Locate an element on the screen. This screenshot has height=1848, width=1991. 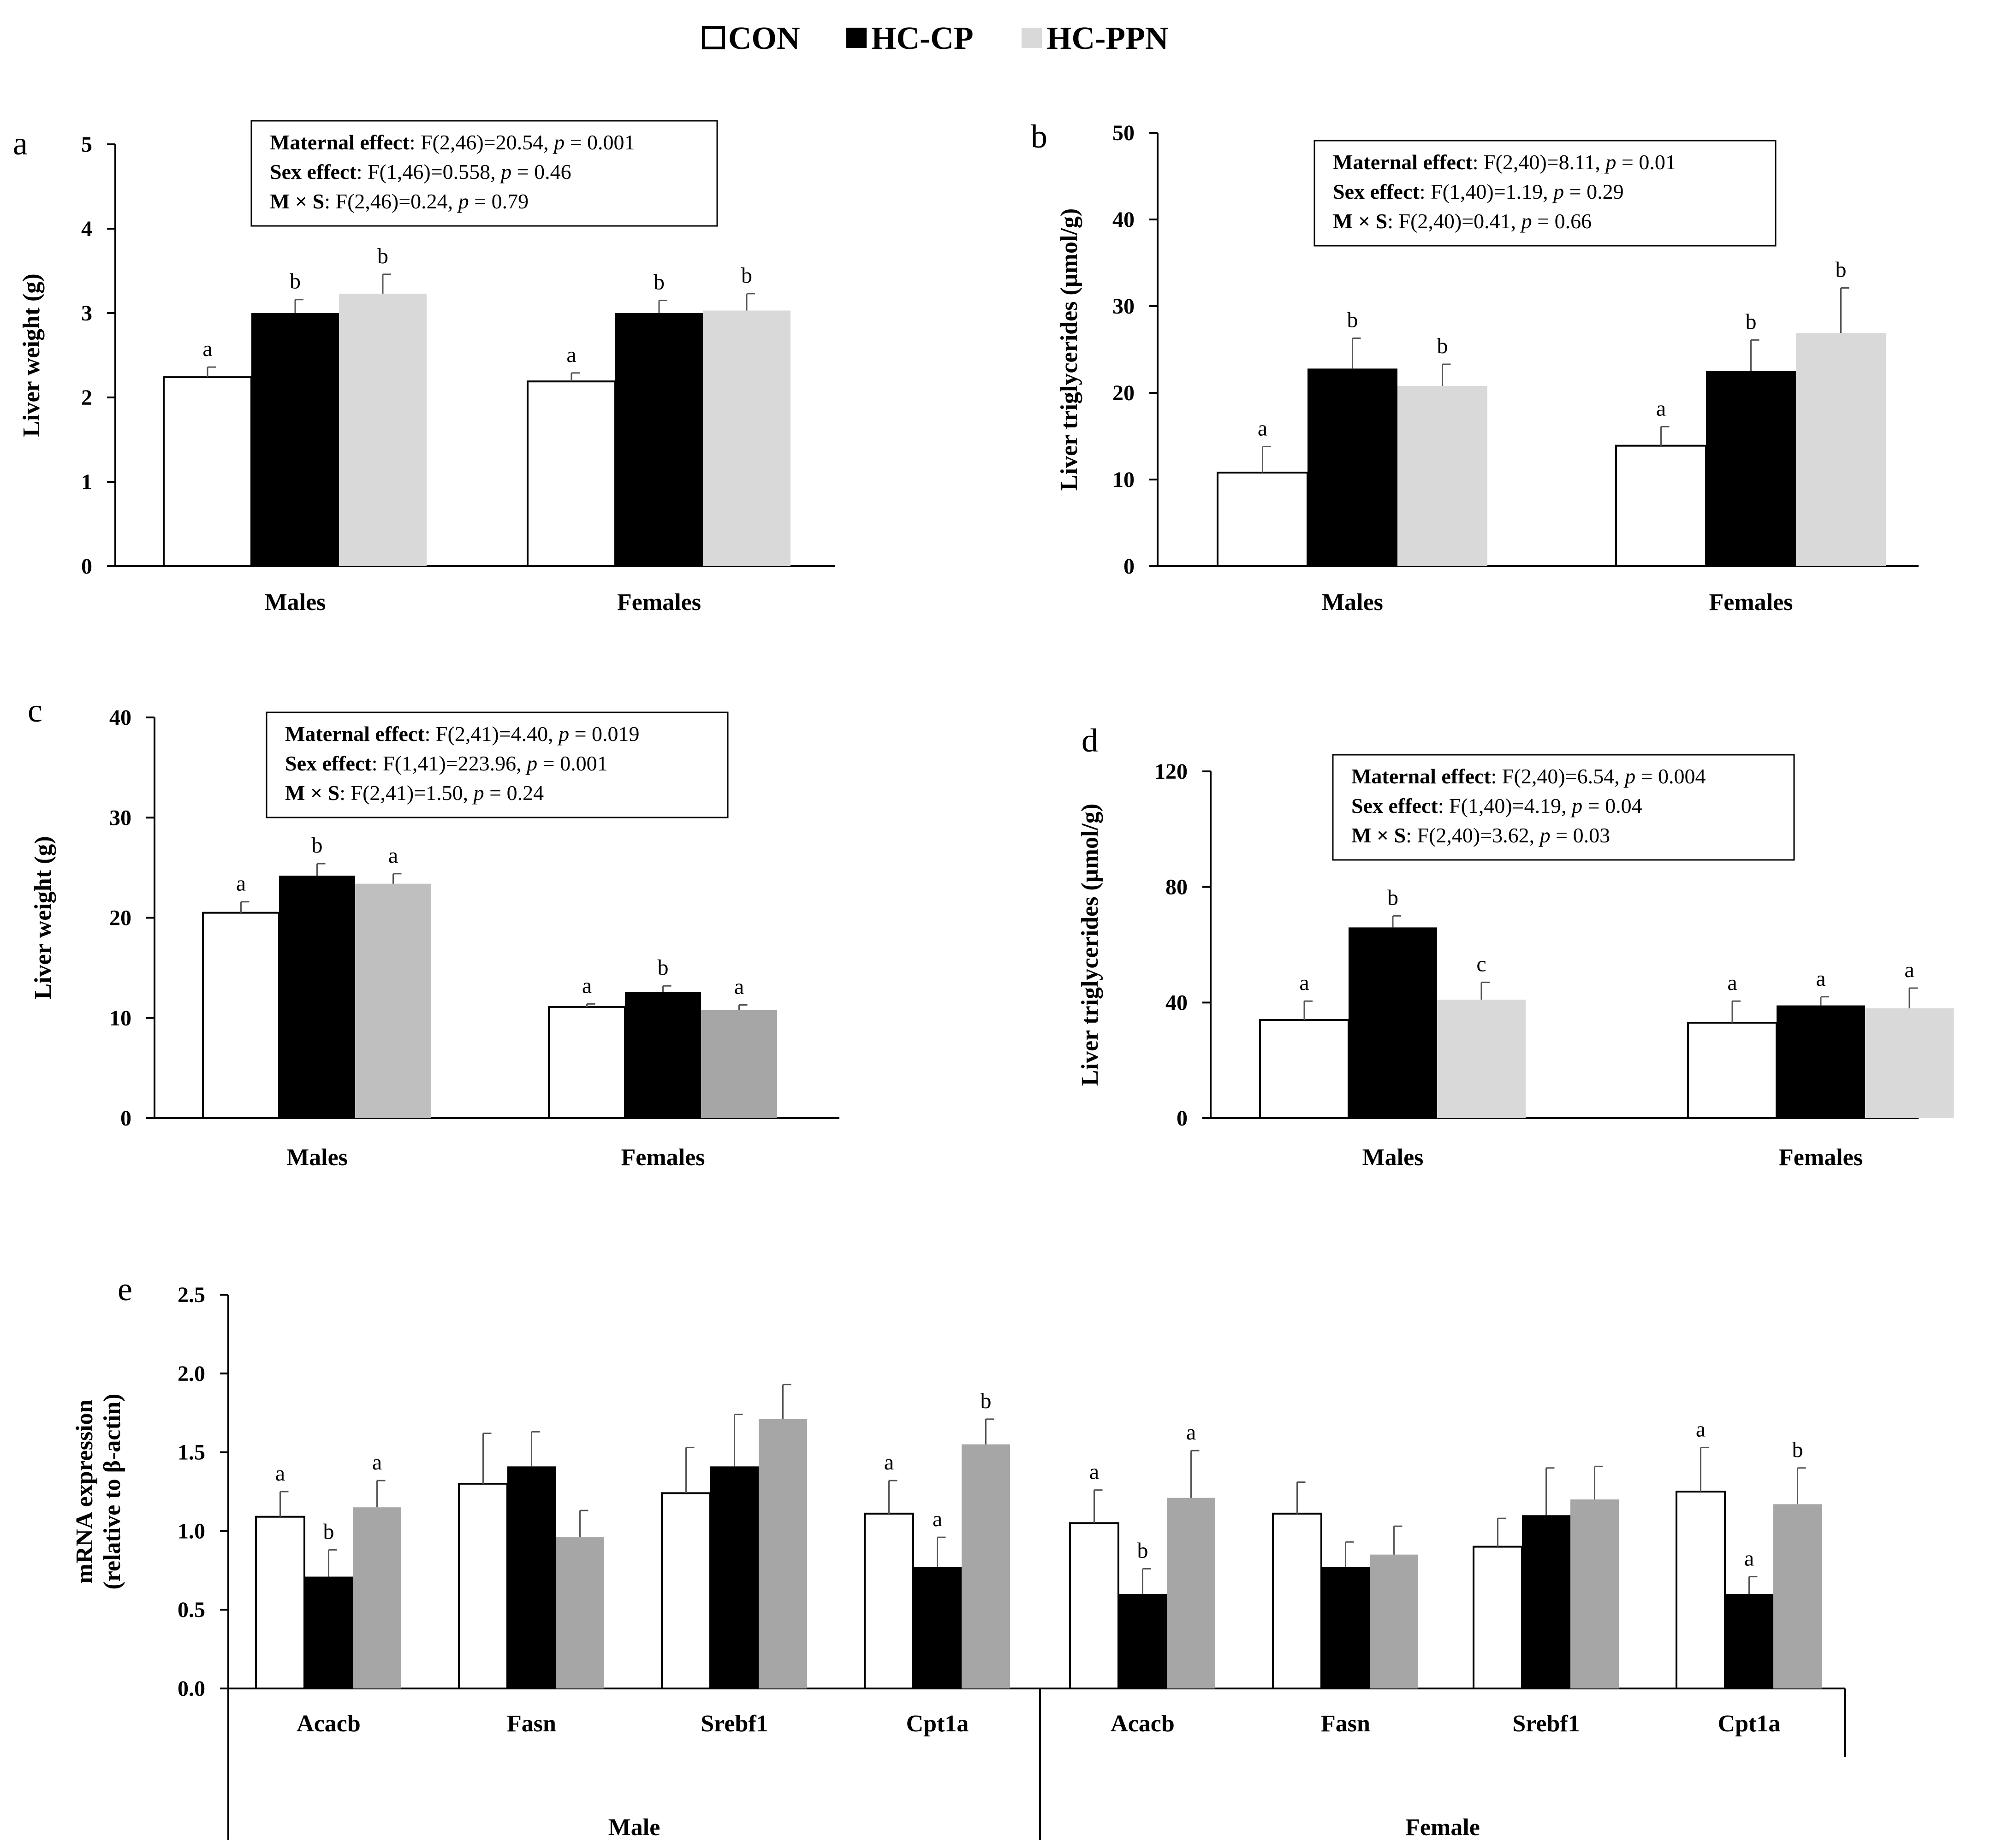
stats-pval: = 0.46 is located at coordinates (541, 172).